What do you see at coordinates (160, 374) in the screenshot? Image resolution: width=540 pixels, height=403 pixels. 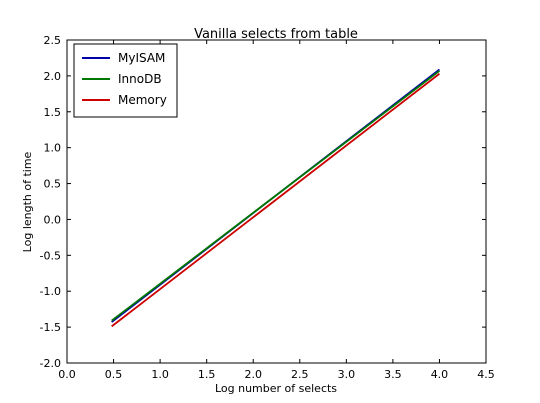 I see `x-tick-label: 1.0` at bounding box center [160, 374].